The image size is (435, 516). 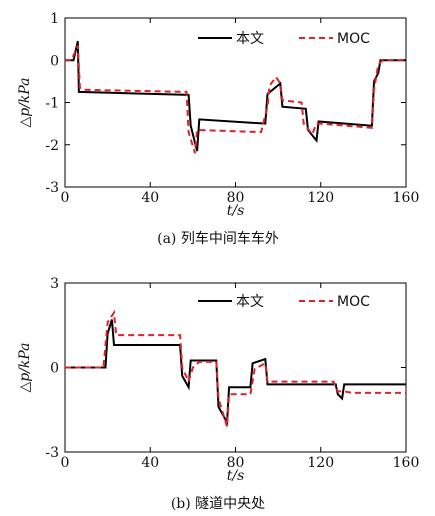 What do you see at coordinates (284, 302) in the screenshot?
I see `legend-b: 本文 MOC` at bounding box center [284, 302].